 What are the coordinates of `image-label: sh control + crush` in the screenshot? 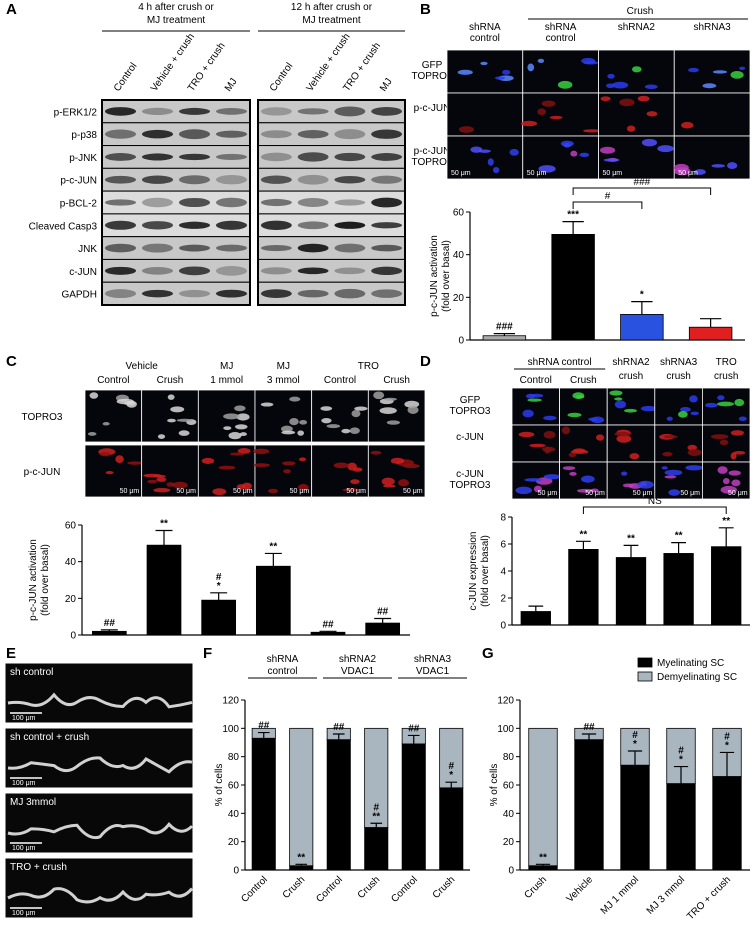 It's located at (49, 737).